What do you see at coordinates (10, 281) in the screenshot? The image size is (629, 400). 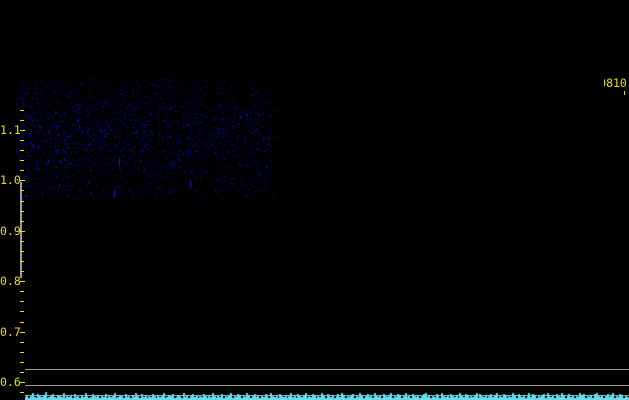 I see `y-axis-tick-label: 0.8` at bounding box center [10, 281].